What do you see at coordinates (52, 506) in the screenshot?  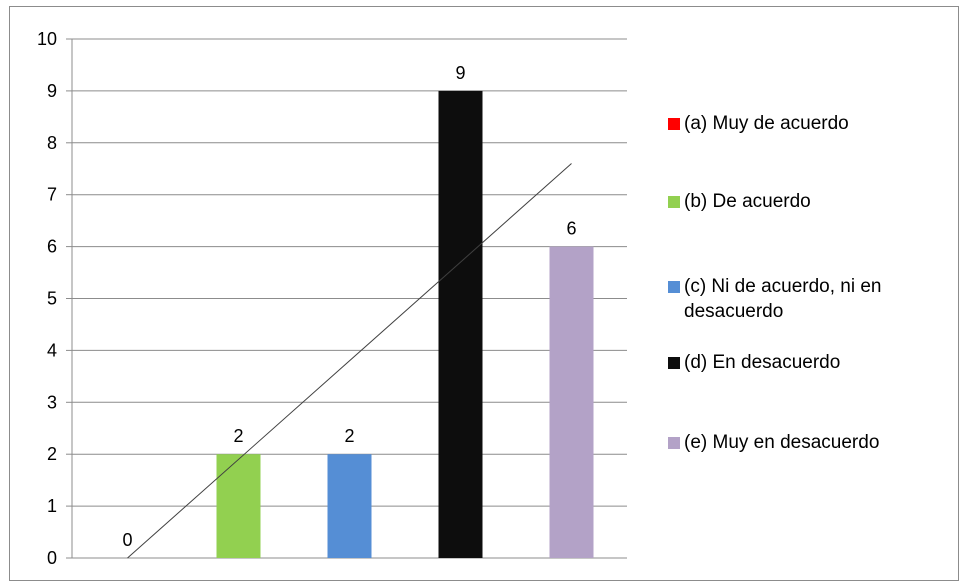 I see `y-tick-label: 1` at bounding box center [52, 506].